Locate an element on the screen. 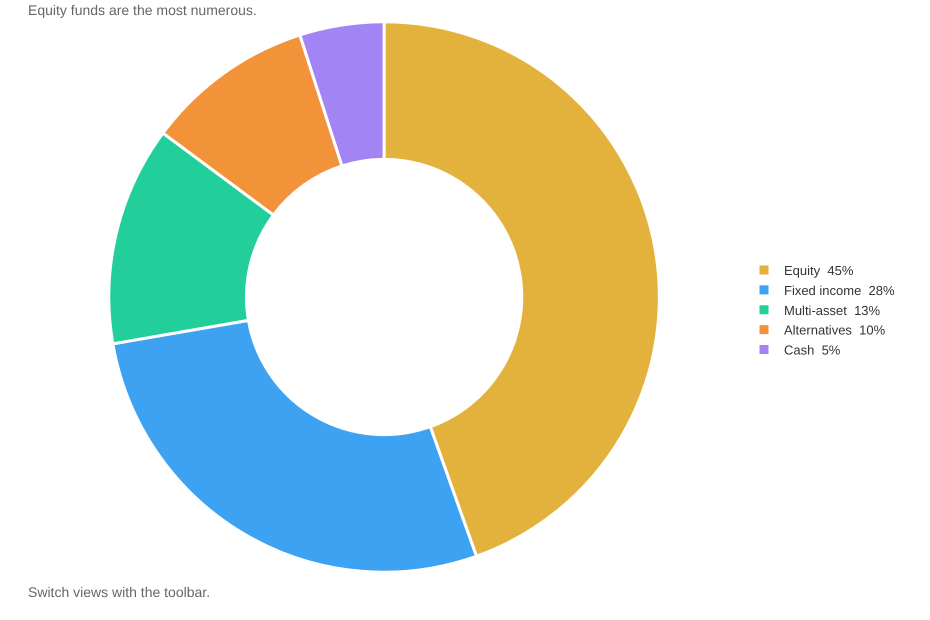 The width and height of the screenshot is (930, 620). legend-label: Alternatives 10% is located at coordinates (835, 330).